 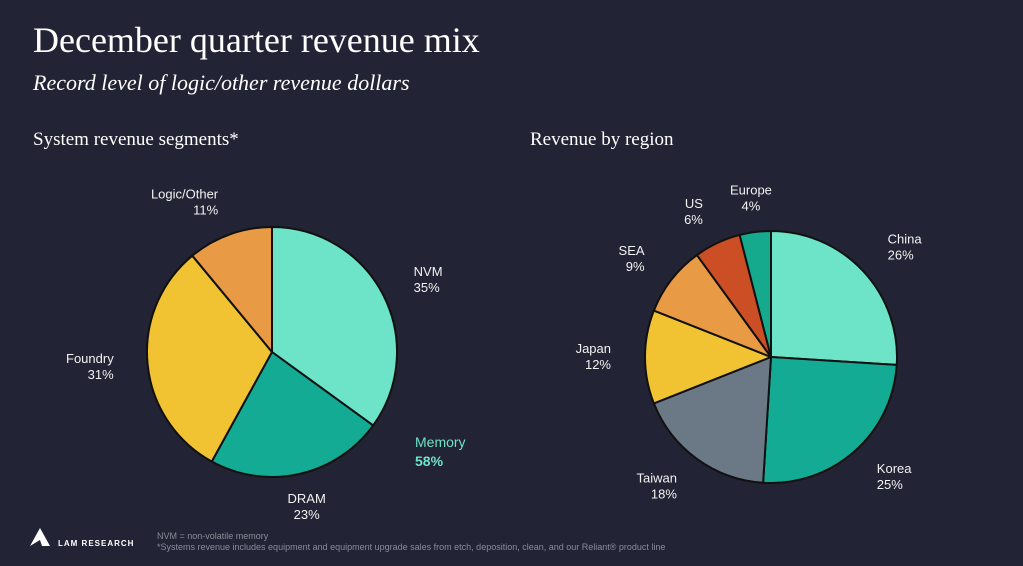 What do you see at coordinates (602, 139) in the screenshot?
I see `chart-title: Revenue by region` at bounding box center [602, 139].